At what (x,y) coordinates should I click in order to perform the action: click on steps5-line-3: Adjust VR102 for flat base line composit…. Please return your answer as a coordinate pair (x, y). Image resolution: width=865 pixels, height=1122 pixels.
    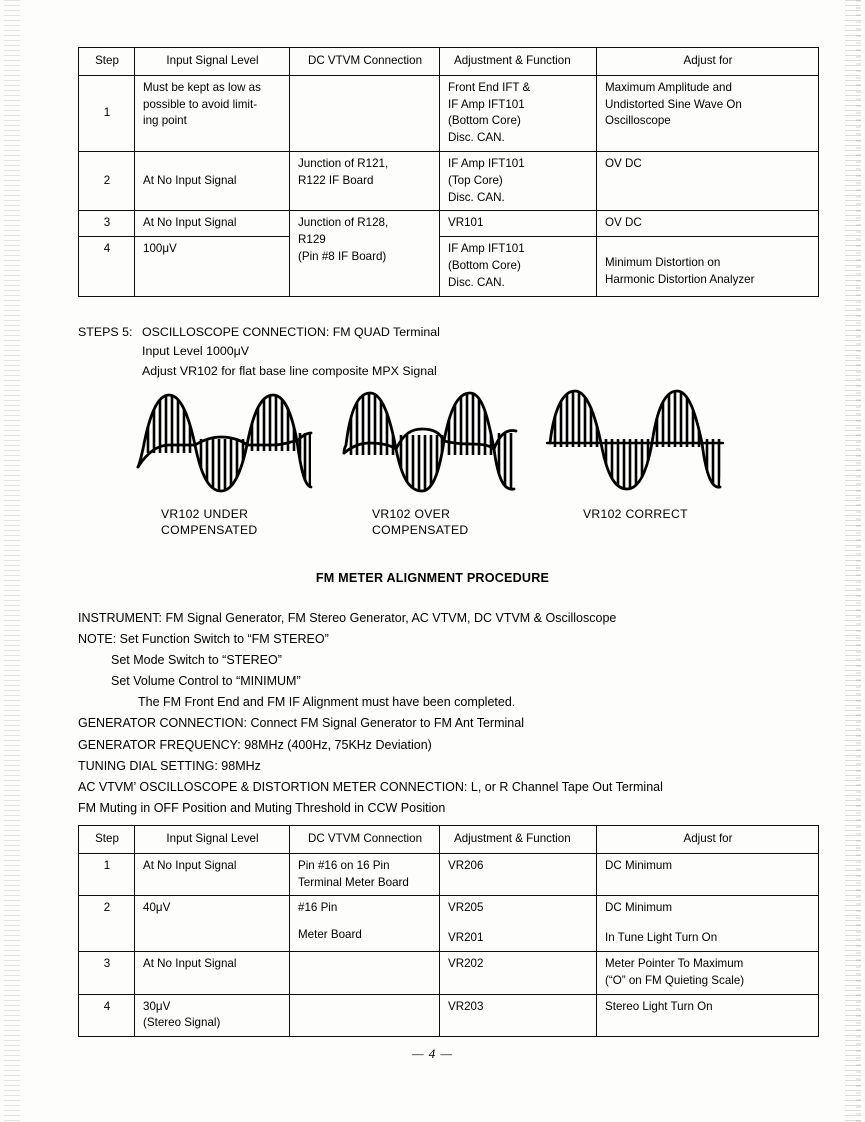
    Looking at the image, I should click on (259, 371).